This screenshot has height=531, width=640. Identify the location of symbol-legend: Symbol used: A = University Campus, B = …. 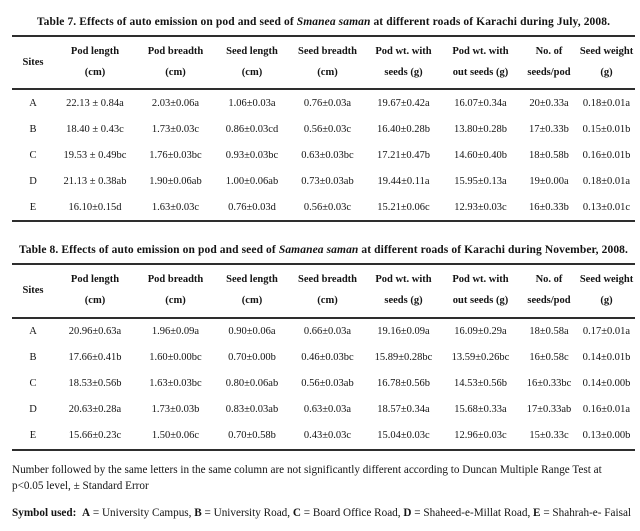
(323, 513).